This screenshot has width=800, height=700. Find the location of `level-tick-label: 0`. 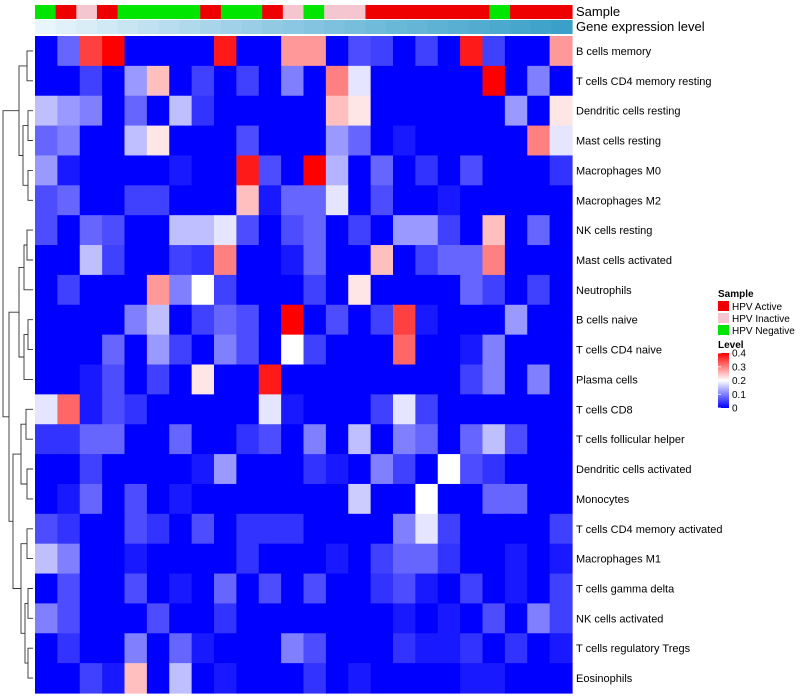

level-tick-label: 0 is located at coordinates (735, 409).